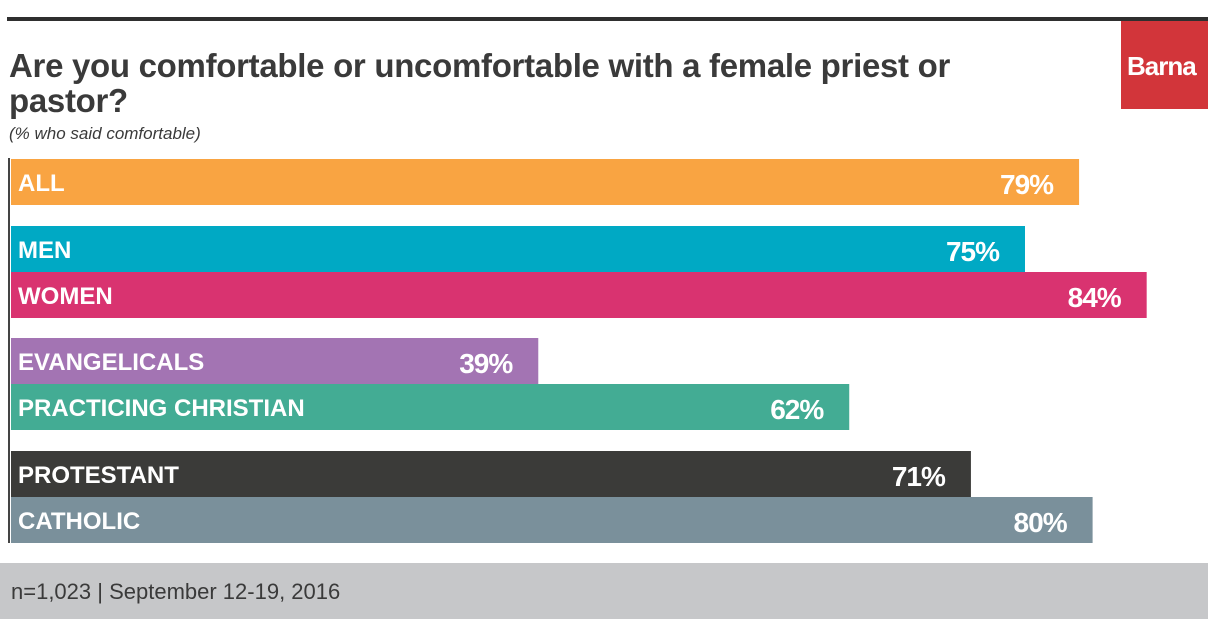 Image resolution: width=1208 pixels, height=619 pixels. Describe the element at coordinates (111, 362) in the screenshot. I see `category-label-evangelicals: EVANGELICALS` at that location.